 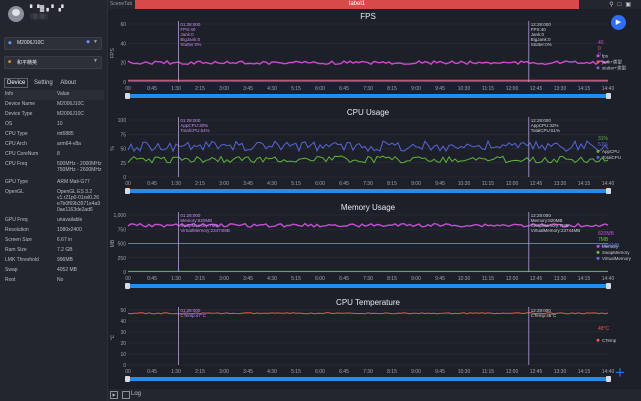 What do you see at coordinates (296, 184) in the screenshot?
I see `x-tick-label: 5:15` at bounding box center [296, 184].